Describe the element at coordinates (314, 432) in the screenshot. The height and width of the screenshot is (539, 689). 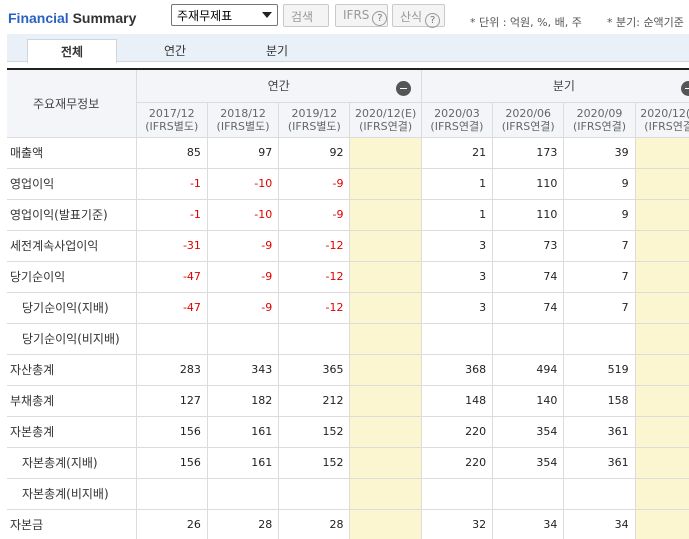
I see `table-cell: 152` at that location.